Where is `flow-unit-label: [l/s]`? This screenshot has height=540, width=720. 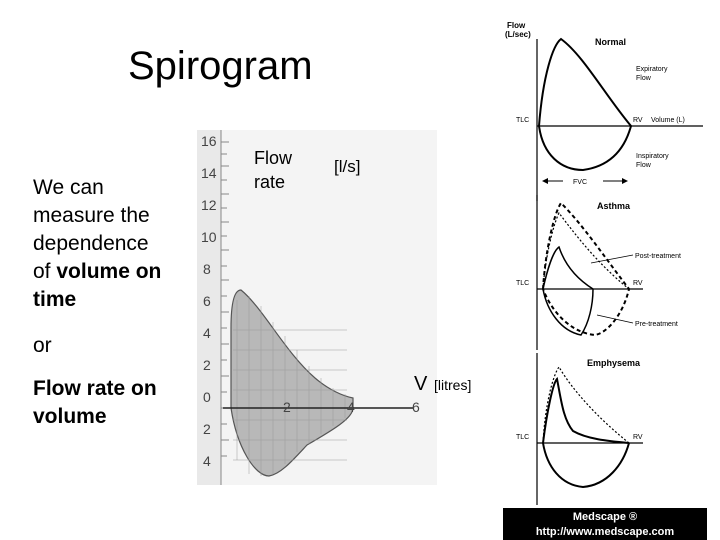
flow-unit-label: [l/s] is located at coordinates (347, 166).